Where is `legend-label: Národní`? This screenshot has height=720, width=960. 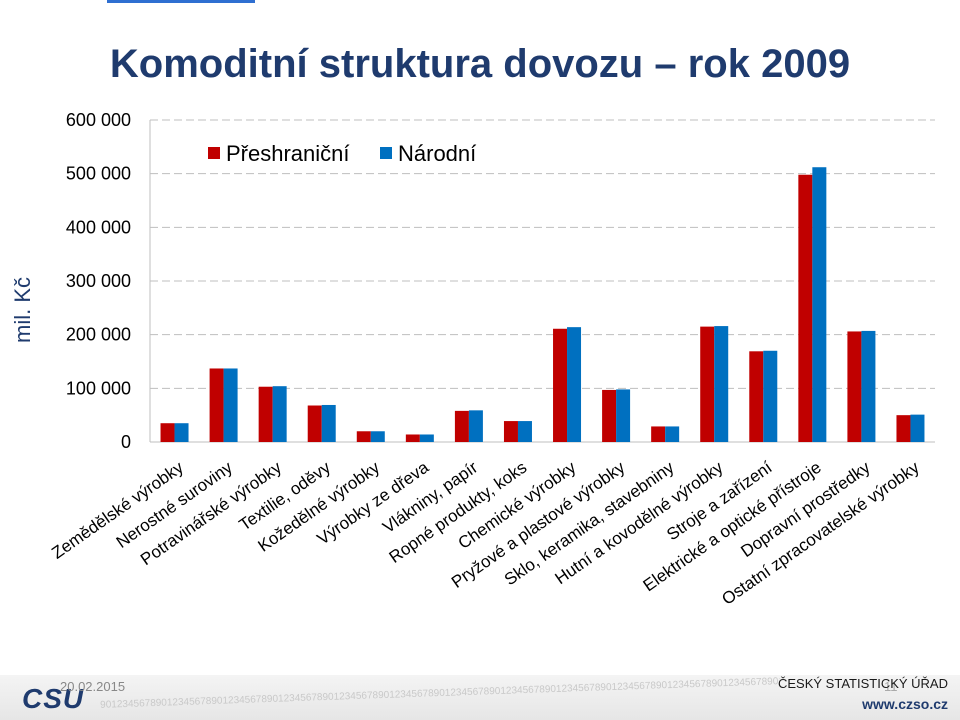 legend-label: Národní is located at coordinates (437, 153).